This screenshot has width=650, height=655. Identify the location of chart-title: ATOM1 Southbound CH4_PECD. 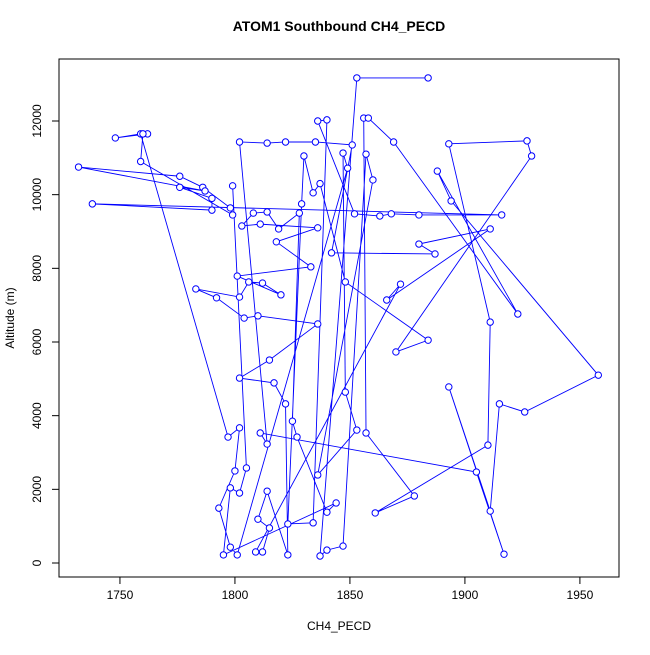
(339, 26).